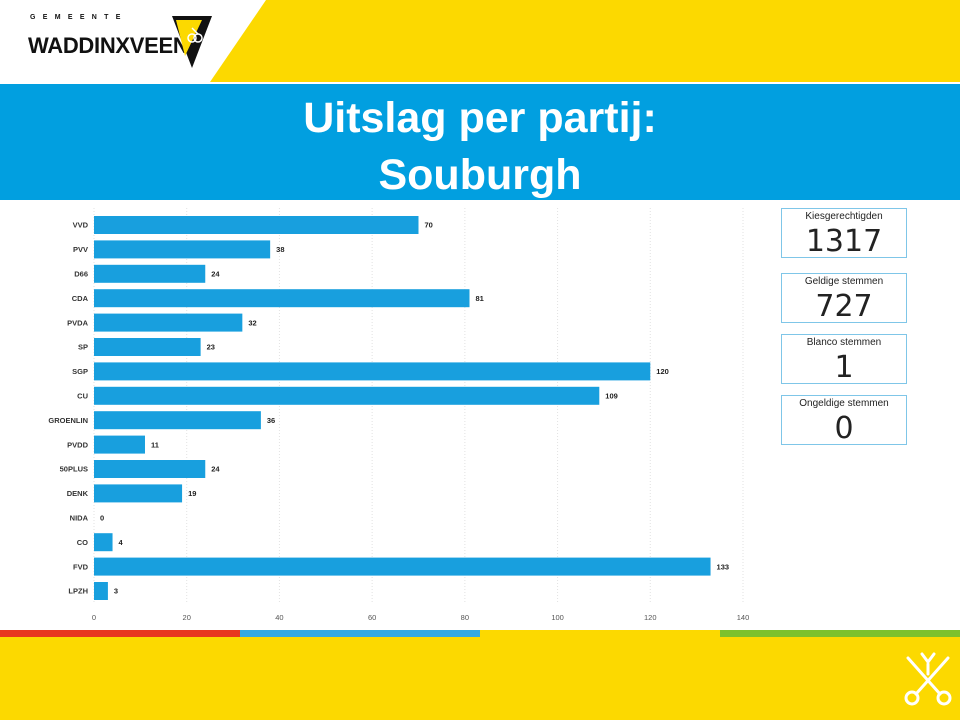 The image size is (960, 720). Describe the element at coordinates (79, 17) in the screenshot. I see `logo-municipality-label: GEMEENTE` at that location.